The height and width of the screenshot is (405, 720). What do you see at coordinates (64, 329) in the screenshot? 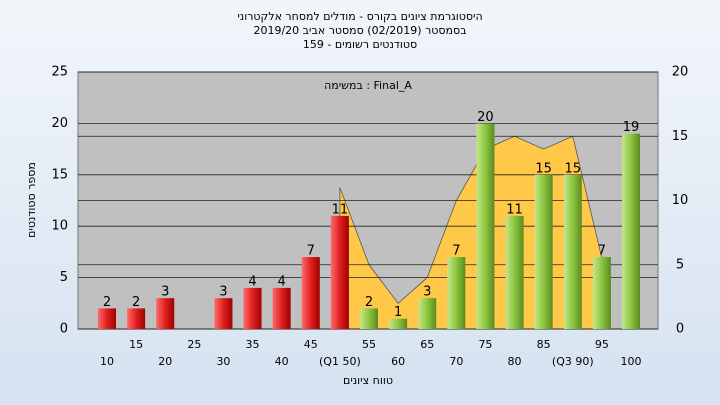
I see `y-tick-label: 0` at bounding box center [64, 329].